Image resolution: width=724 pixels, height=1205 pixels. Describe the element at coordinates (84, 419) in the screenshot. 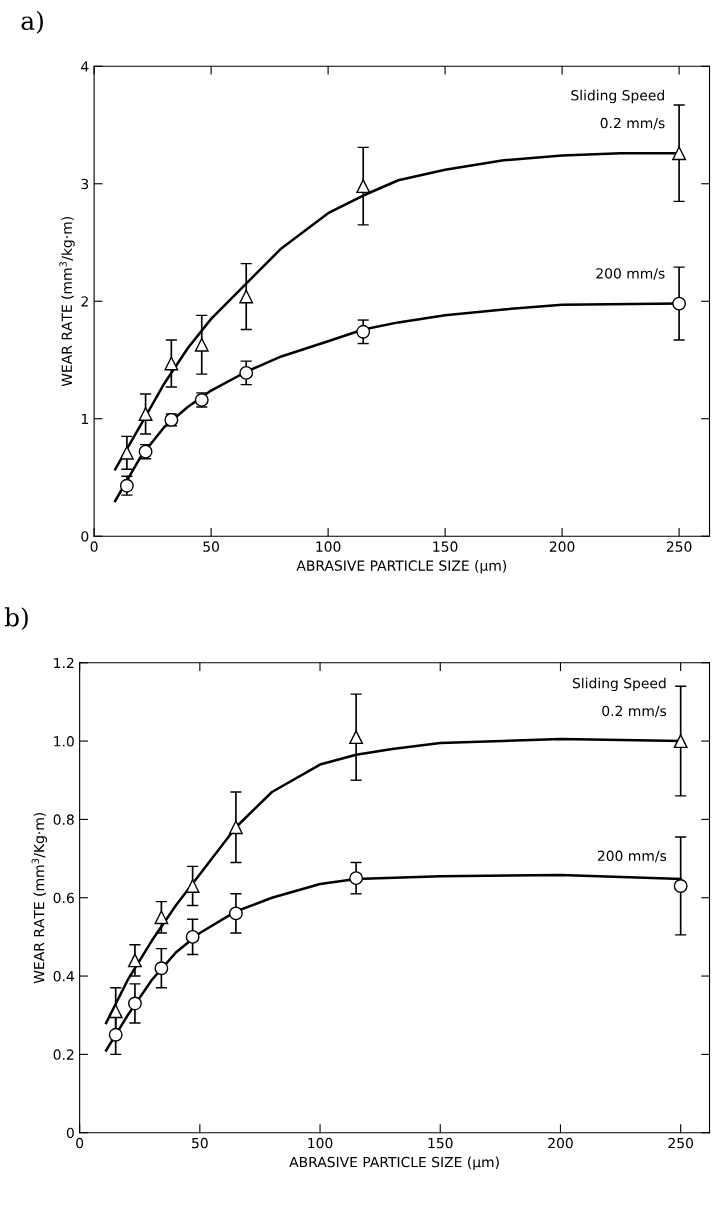

I see `y-tick-label: 1` at that location.